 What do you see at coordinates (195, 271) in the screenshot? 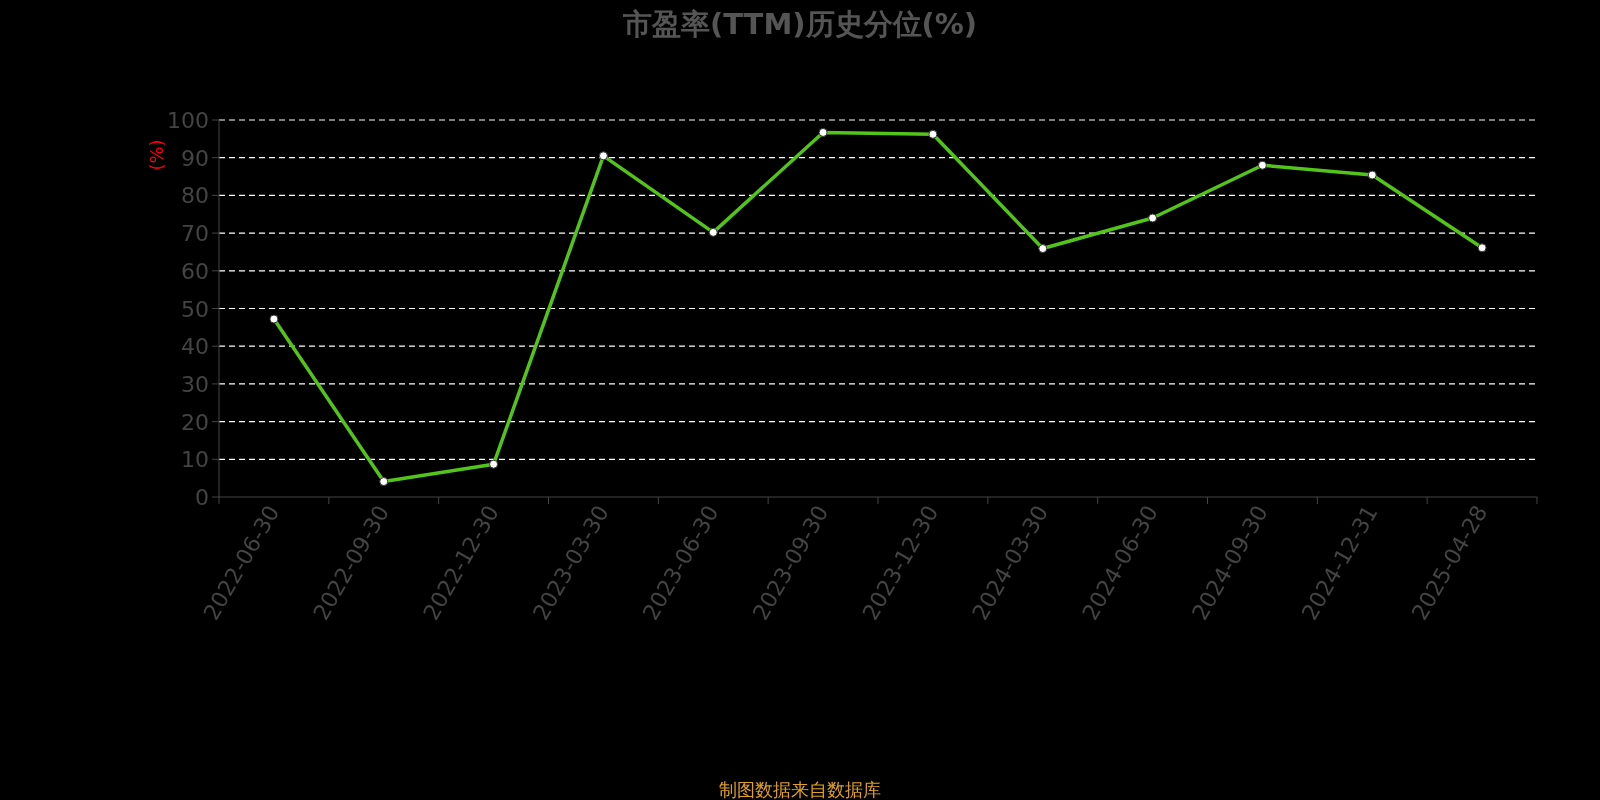
I see `y-tick-label: 60` at bounding box center [195, 271].